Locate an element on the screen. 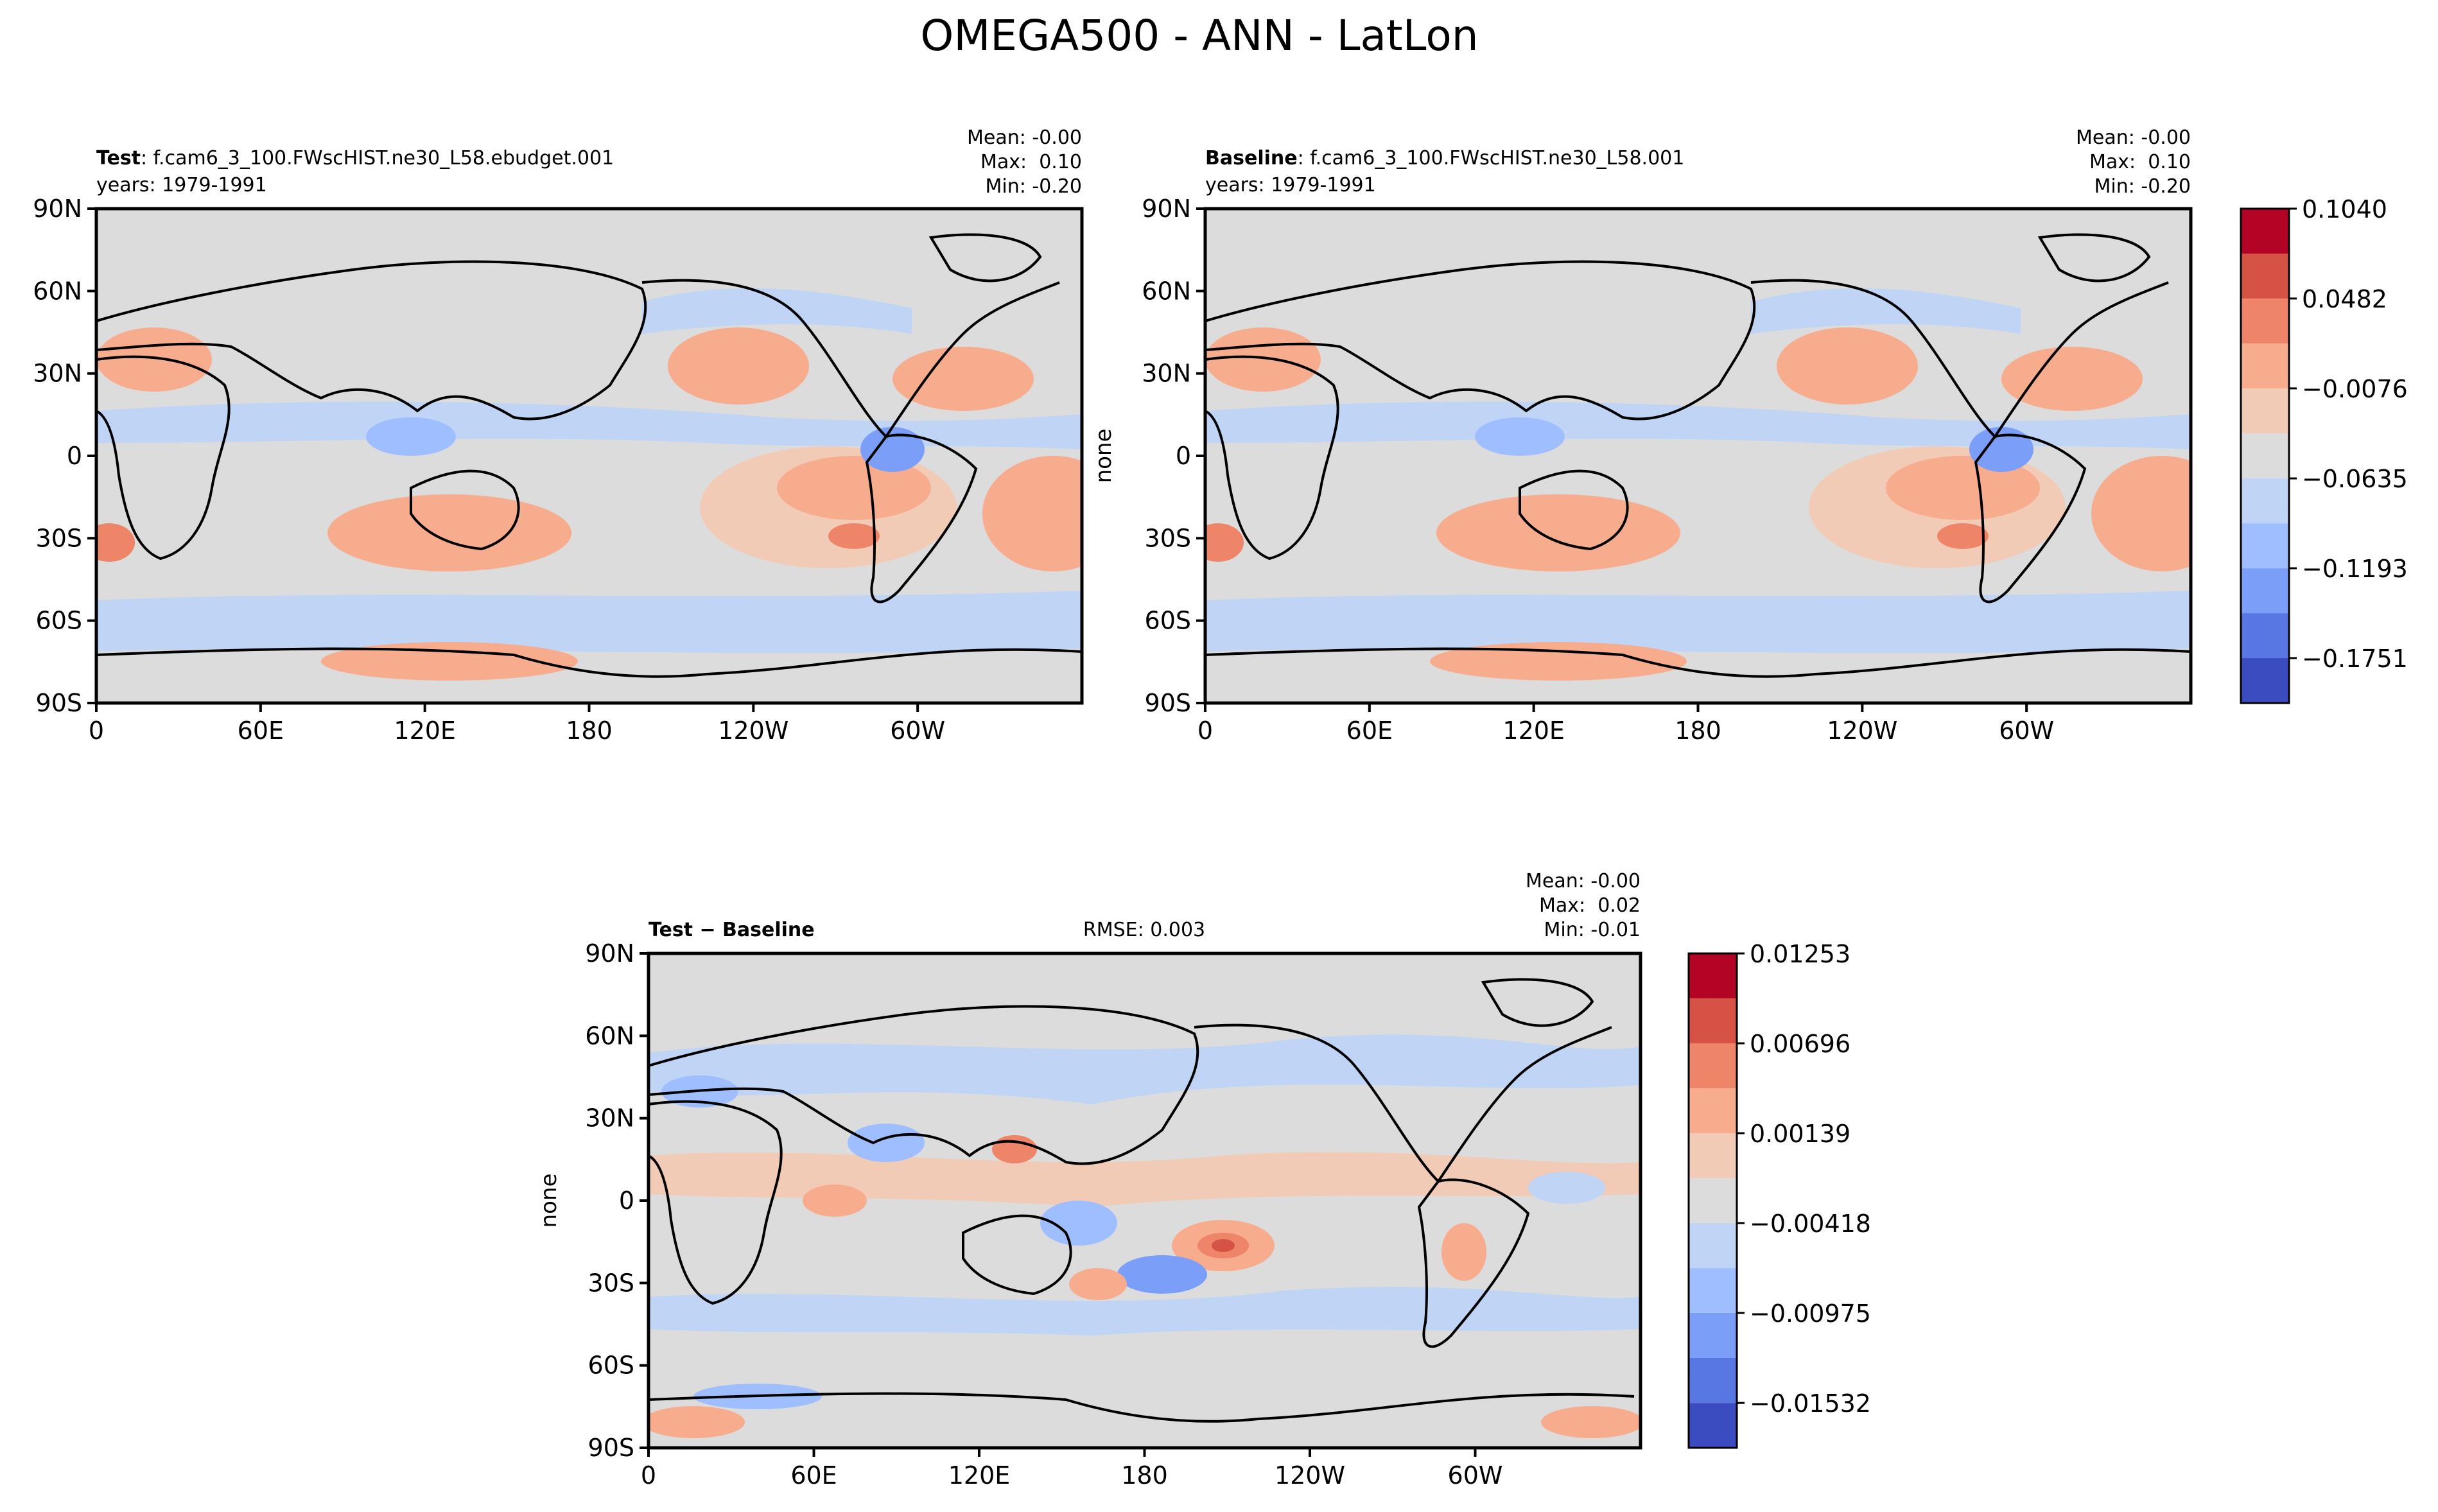  baseline-lat-tick-label: 60S is located at coordinates (1168, 621).